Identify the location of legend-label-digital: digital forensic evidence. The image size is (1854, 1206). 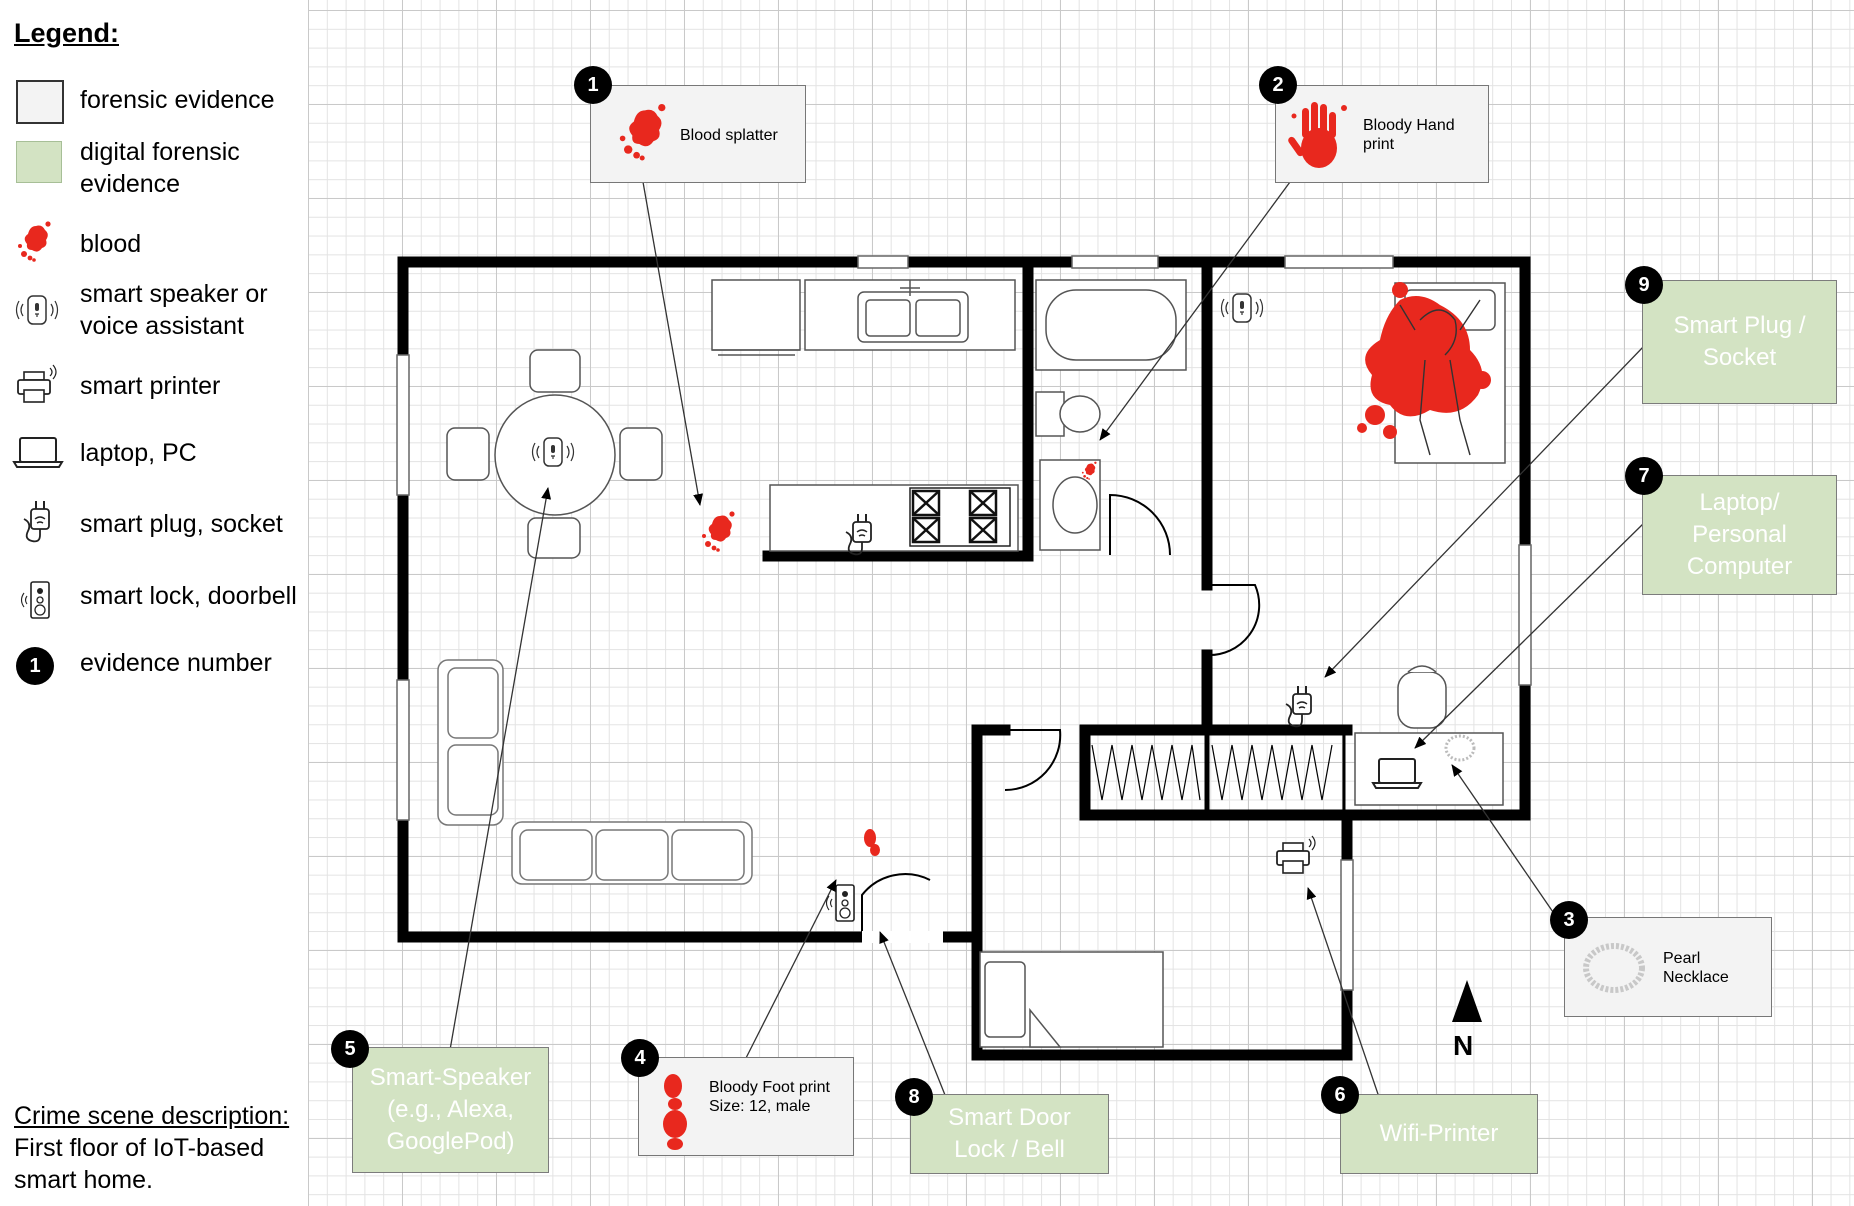
(160, 168).